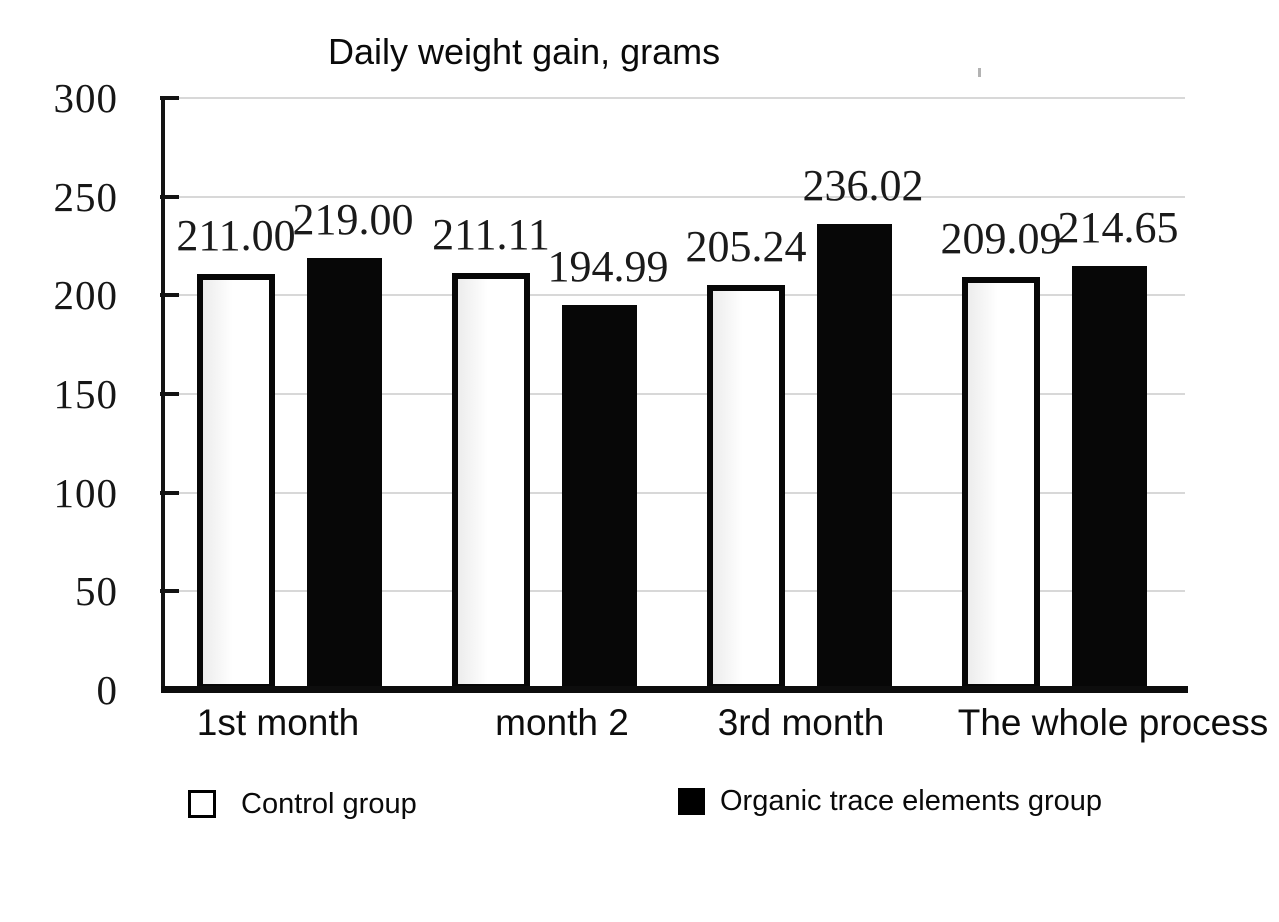 The height and width of the screenshot is (922, 1279). Describe the element at coordinates (353, 219) in the screenshot. I see `bar-value-label-organic-0: 219.00` at that location.